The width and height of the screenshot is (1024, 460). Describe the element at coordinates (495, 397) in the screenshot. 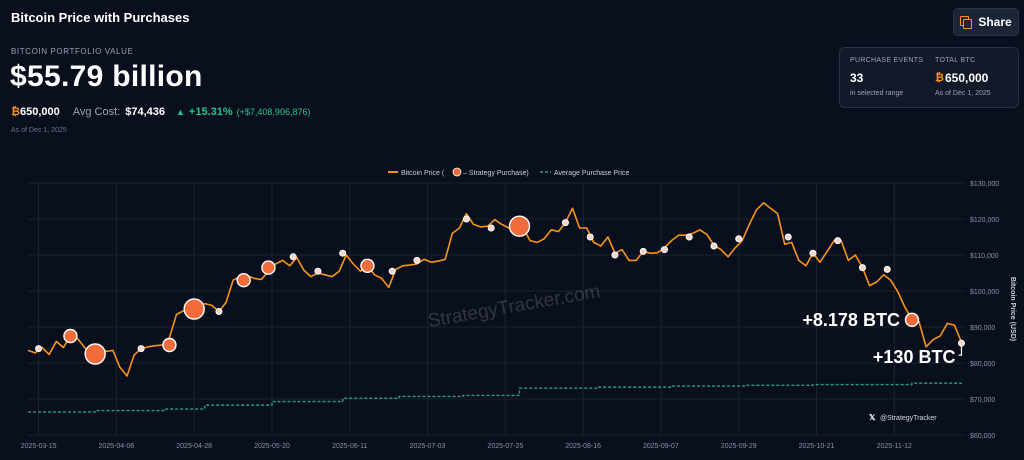

I see `series-average-purchase-price` at that location.